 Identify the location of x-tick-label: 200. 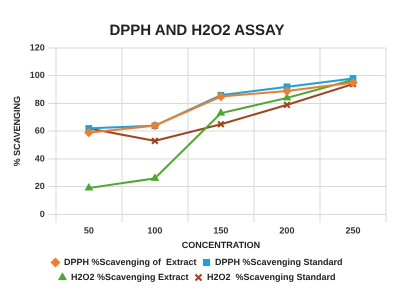
(286, 230).